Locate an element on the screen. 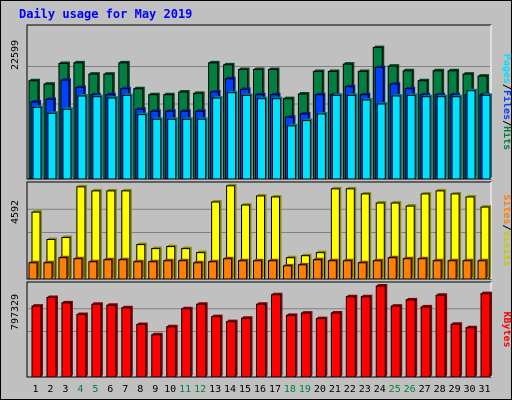 The image size is (512, 400). series-label-part: Pages is located at coordinates (506, 69).